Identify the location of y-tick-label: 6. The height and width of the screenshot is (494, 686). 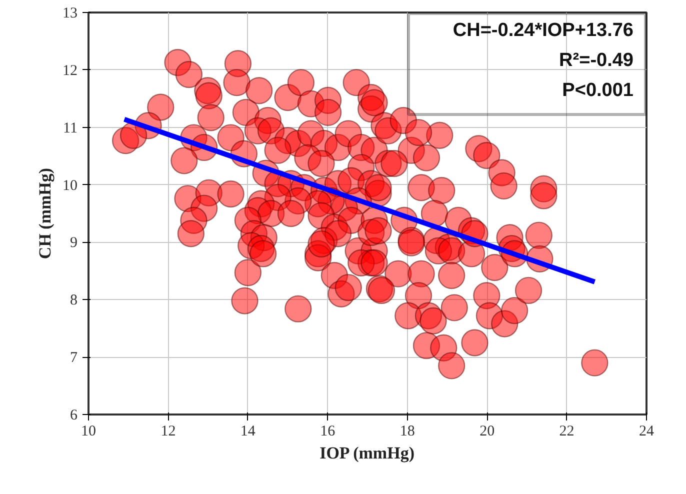
(74, 416).